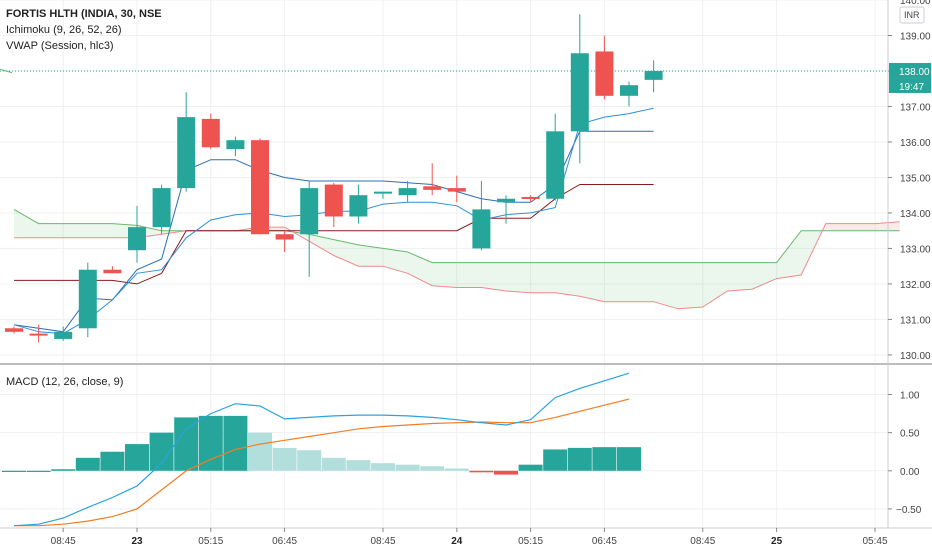 Image resolution: width=932 pixels, height=550 pixels. Describe the element at coordinates (64, 30) in the screenshot. I see `ichimoku-legend: Ichimoku (9, 26, 52, 26)` at that location.